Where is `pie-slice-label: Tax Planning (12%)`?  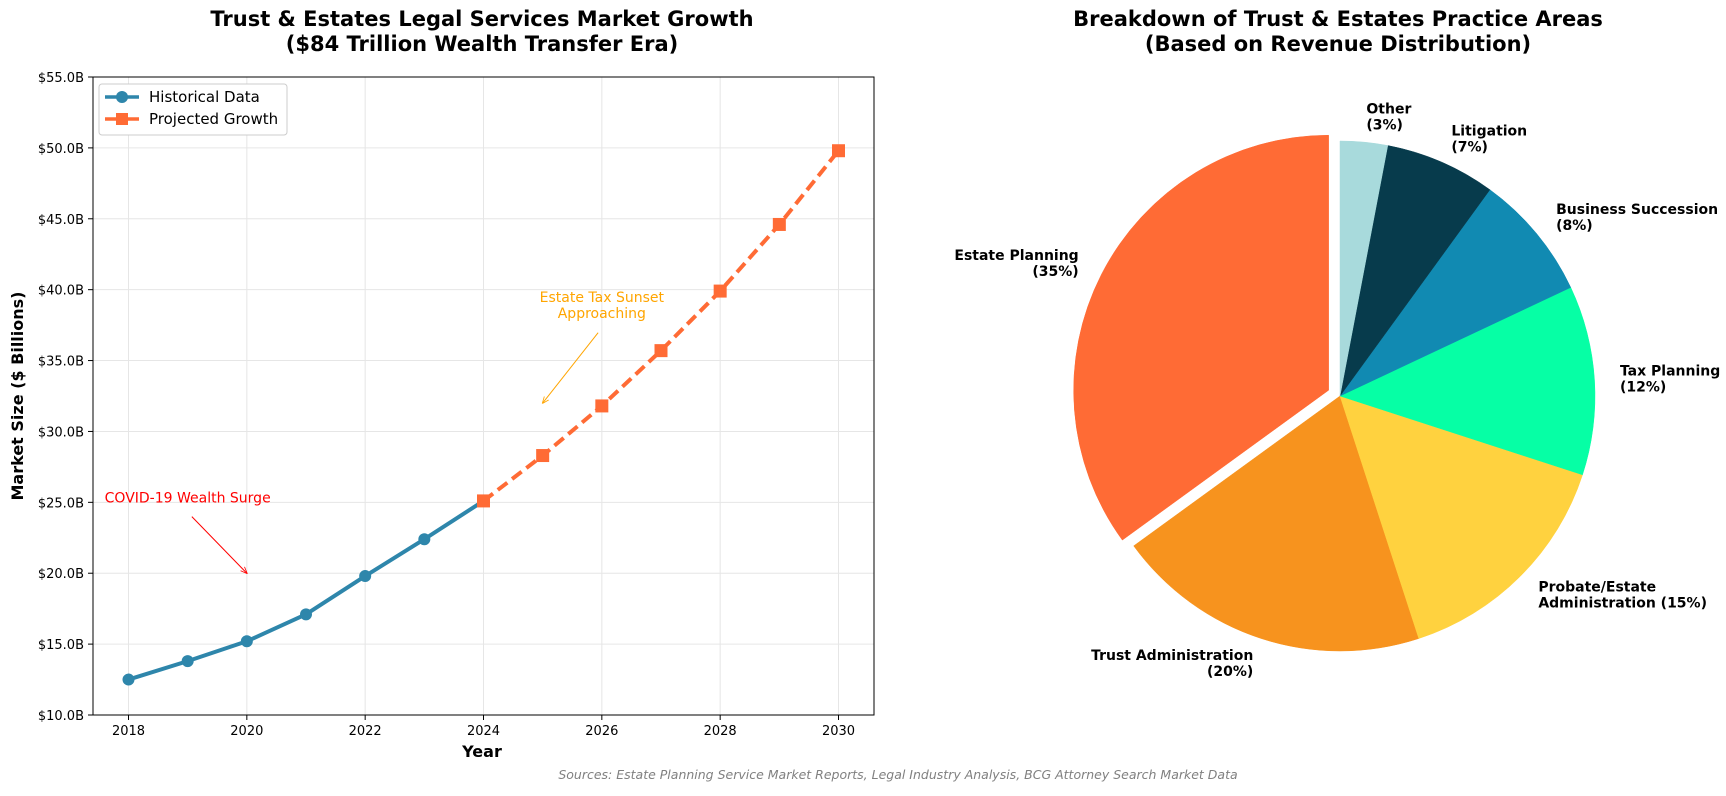
pie-slice-label: Tax Planning (12%) is located at coordinates (1670, 379).